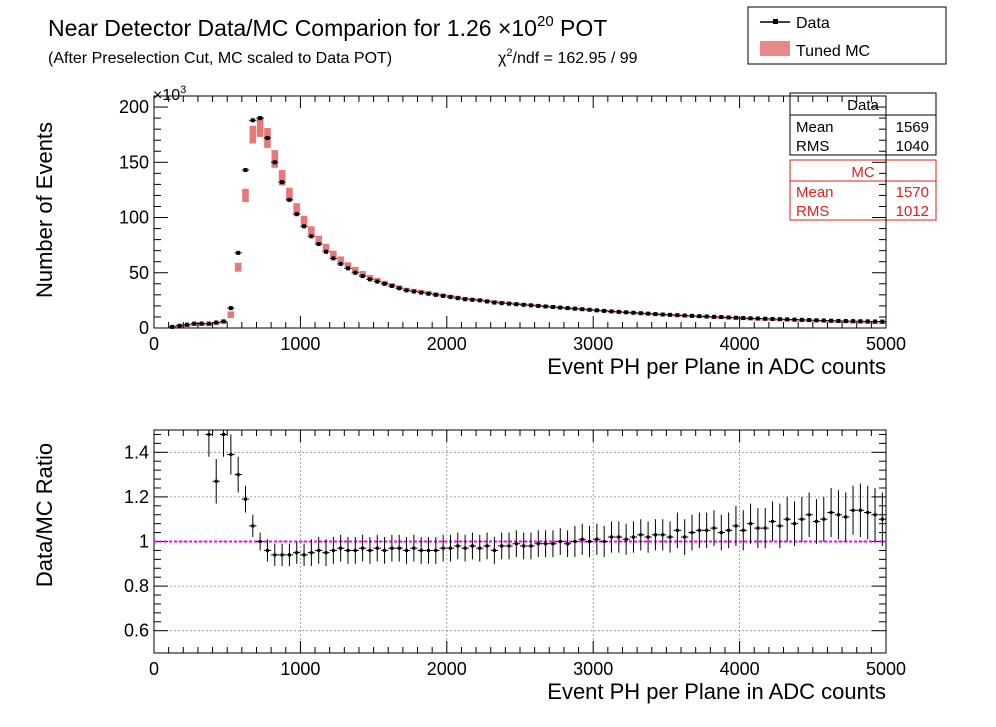  What do you see at coordinates (847, 35) in the screenshot?
I see `legend-box: Data Tuned MC` at bounding box center [847, 35].